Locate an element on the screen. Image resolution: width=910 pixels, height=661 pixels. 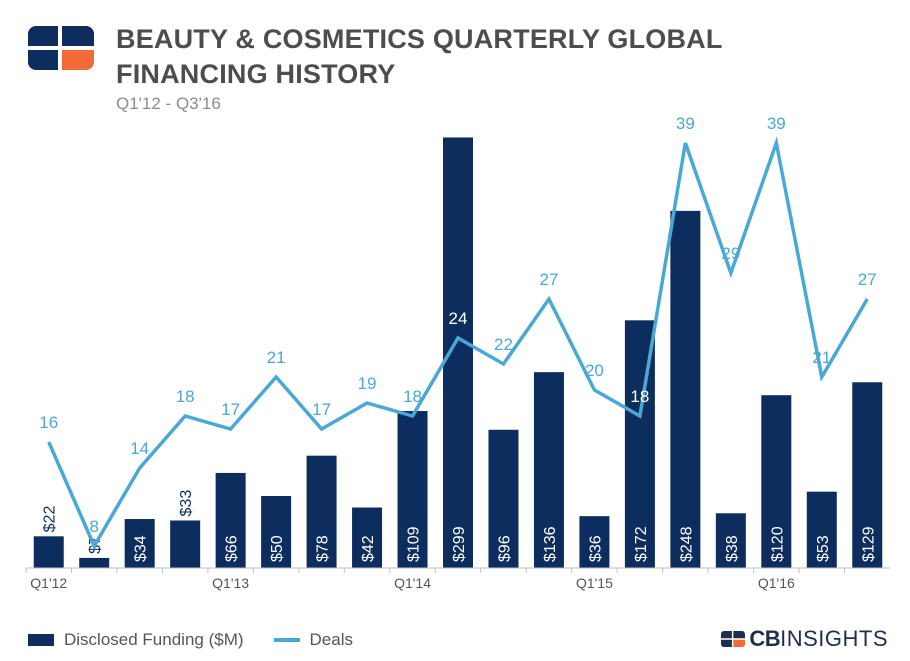
funding-bar-label: $248 is located at coordinates (686, 544).